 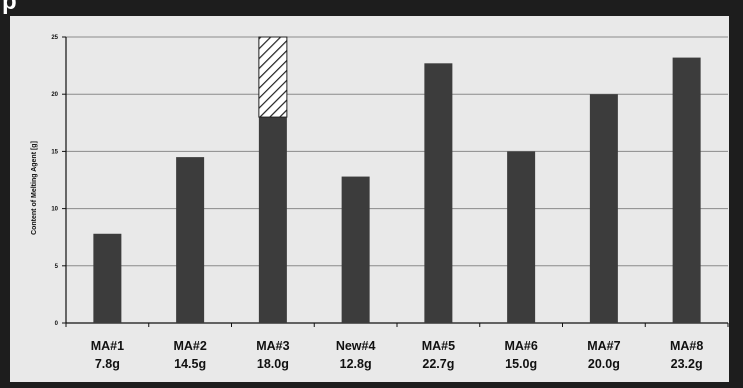 What do you see at coordinates (9, 7) in the screenshot?
I see `cropped-heading: p` at bounding box center [9, 7].